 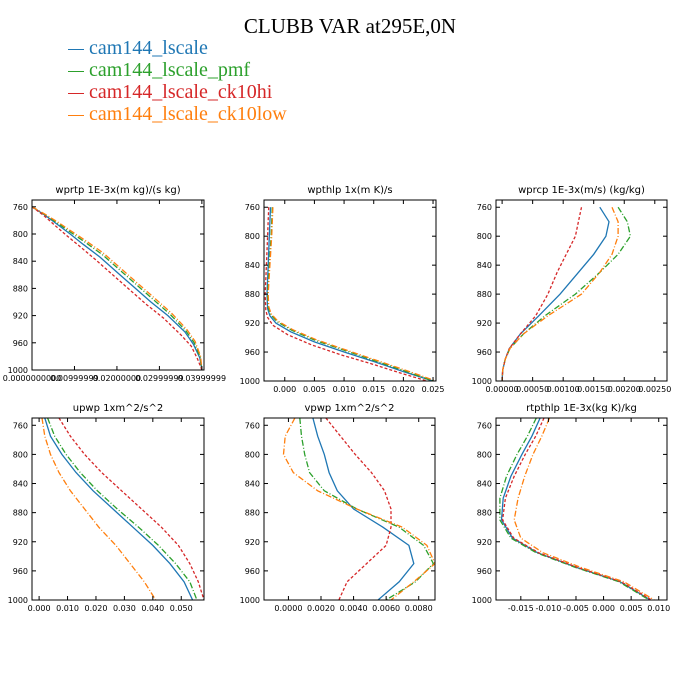 What do you see at coordinates (118, 408) in the screenshot?
I see `panel-title: upwp 1xm^2/s^2` at bounding box center [118, 408].